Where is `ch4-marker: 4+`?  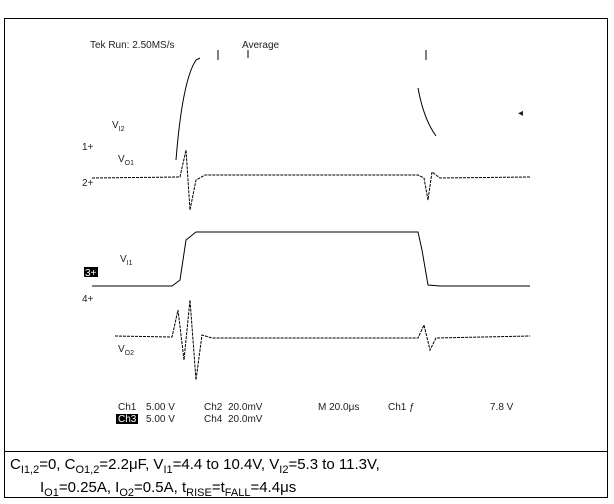
ch4-marker: 4+ is located at coordinates (88, 299).